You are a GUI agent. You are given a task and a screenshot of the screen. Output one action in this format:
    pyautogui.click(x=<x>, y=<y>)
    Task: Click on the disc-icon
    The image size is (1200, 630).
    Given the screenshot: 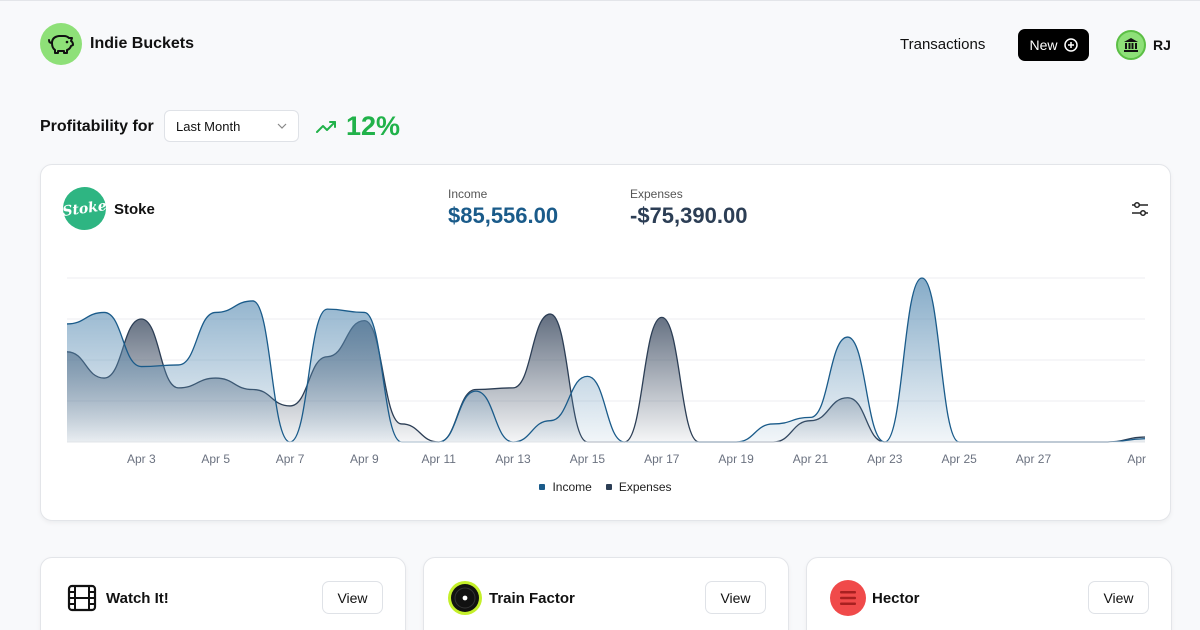 What is the action you would take?
    pyautogui.click(x=465, y=598)
    